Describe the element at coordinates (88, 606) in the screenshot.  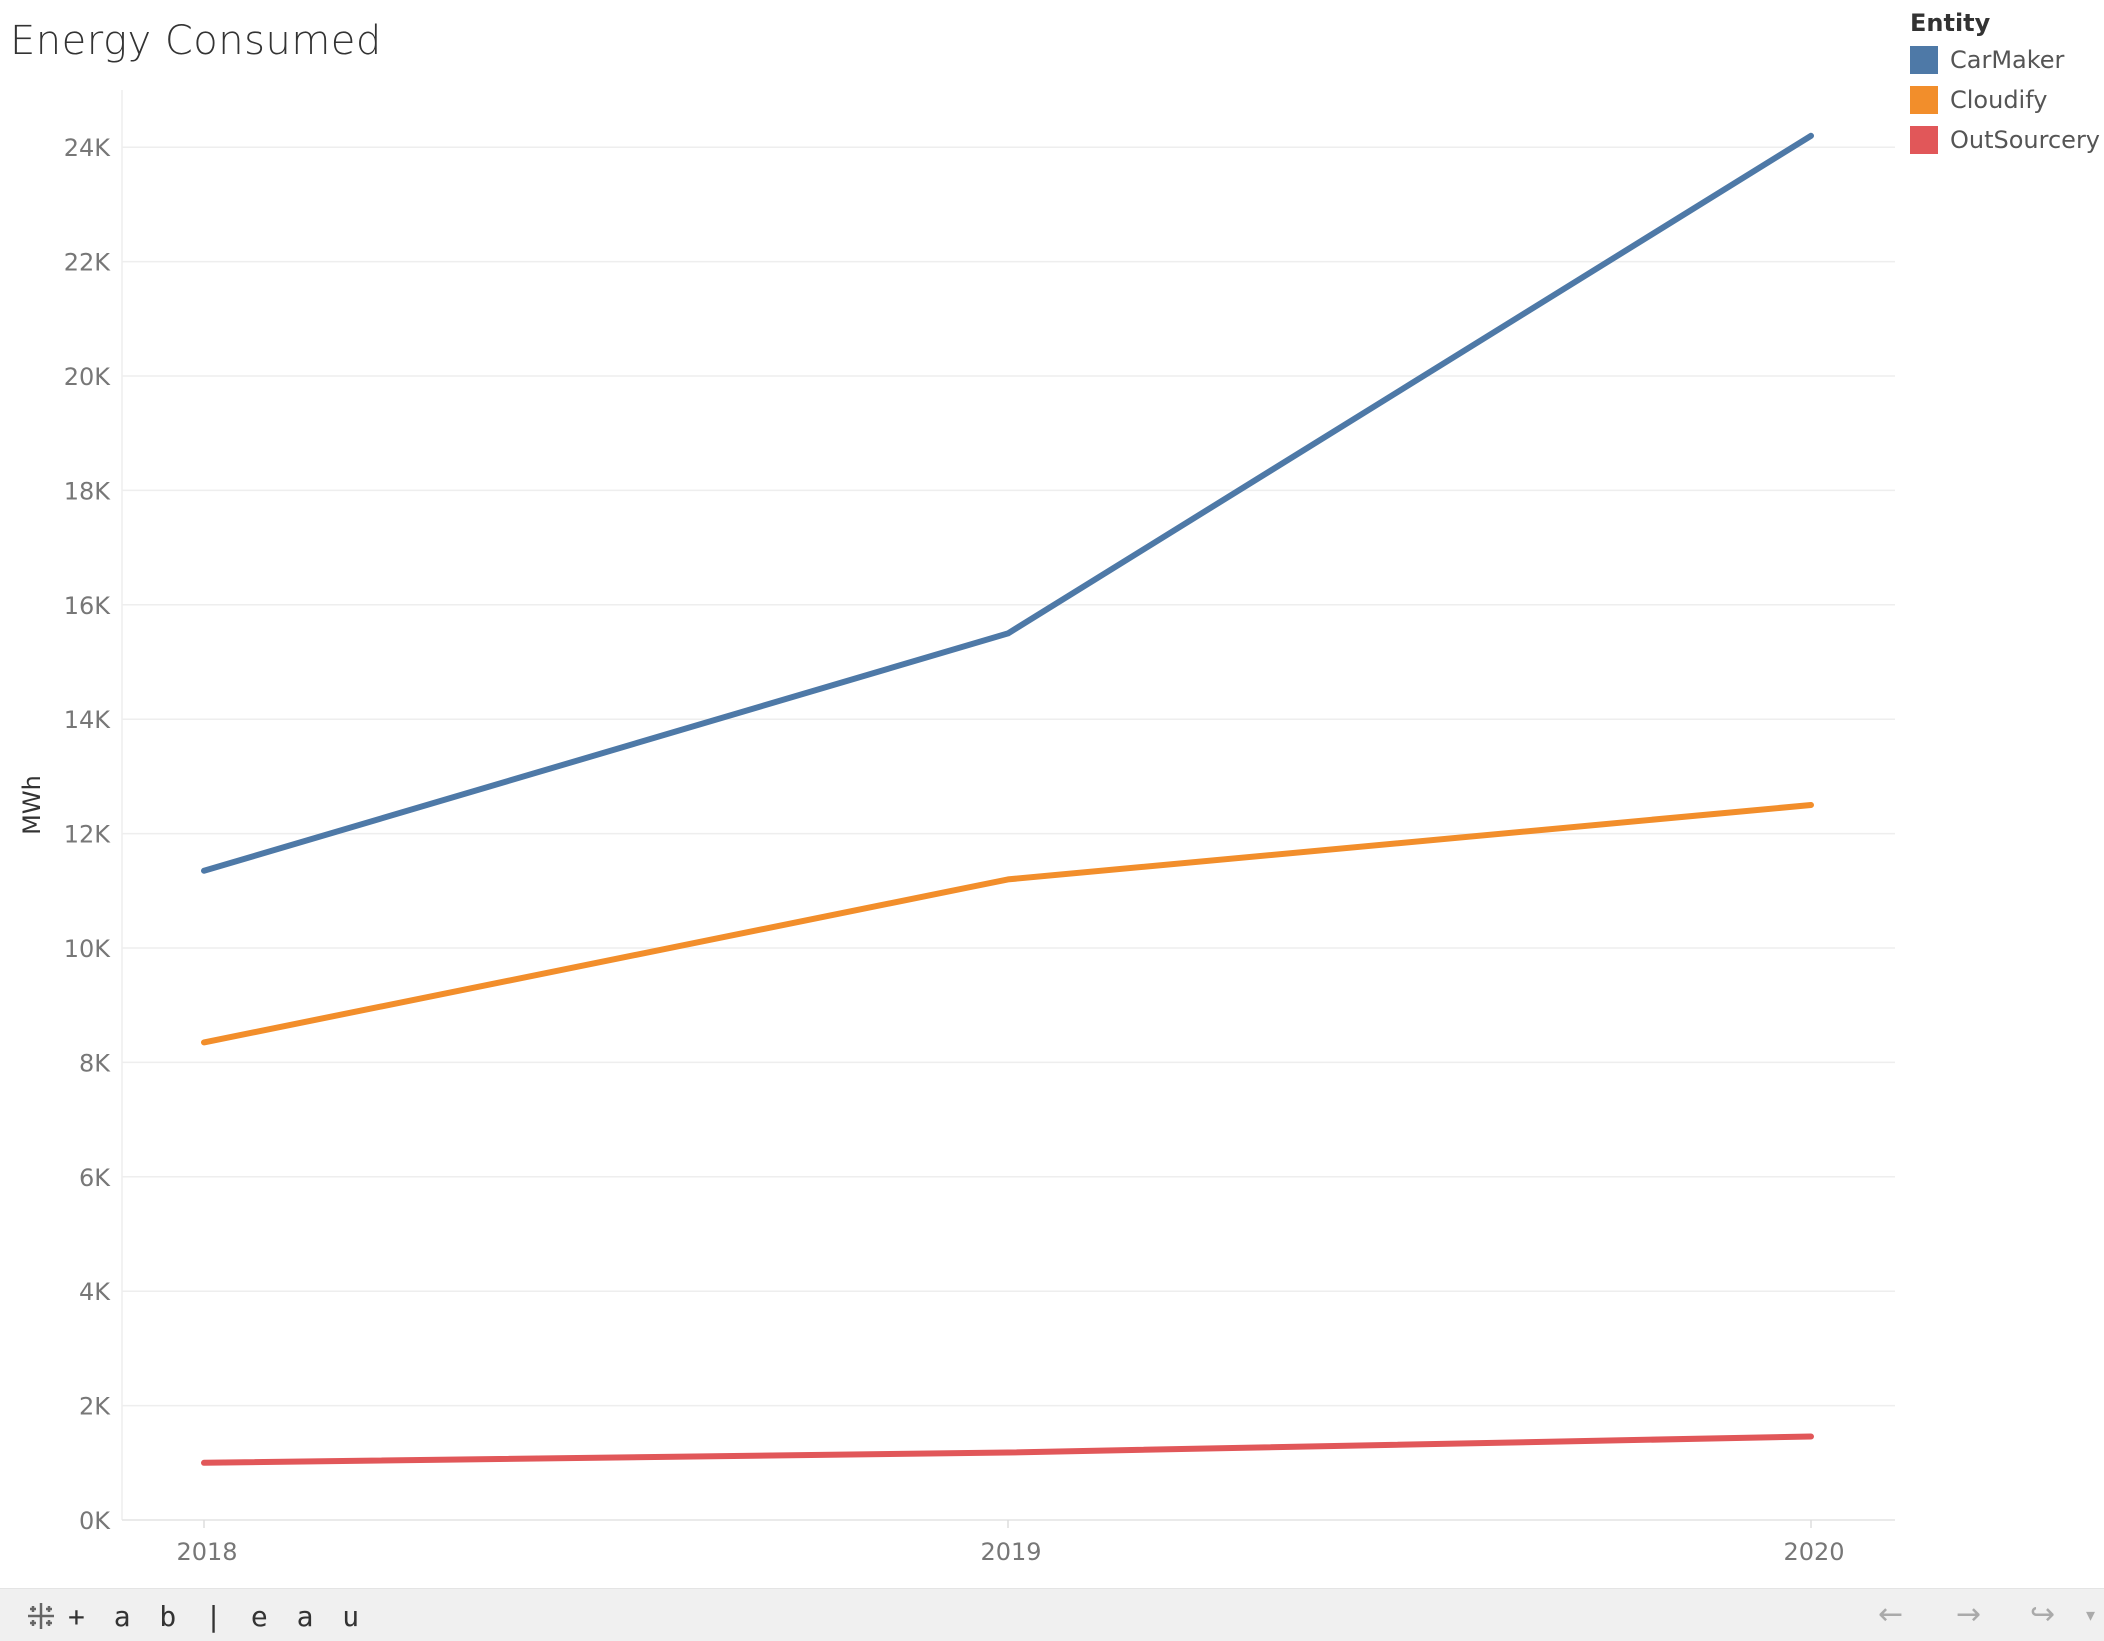
I see `y-tick-label: 16K` at that location.